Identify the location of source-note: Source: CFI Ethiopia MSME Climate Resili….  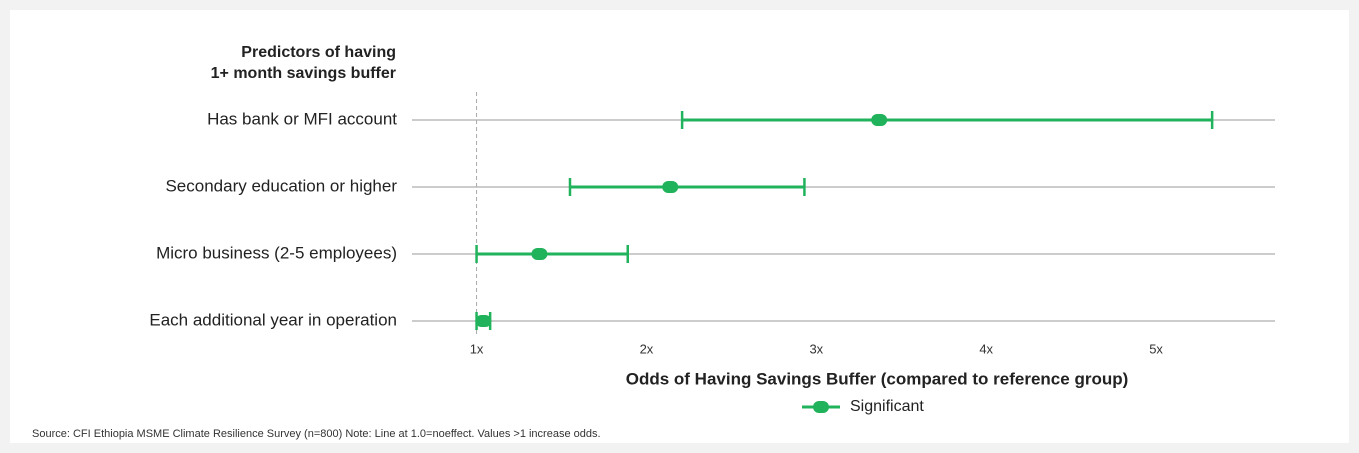
(316, 434).